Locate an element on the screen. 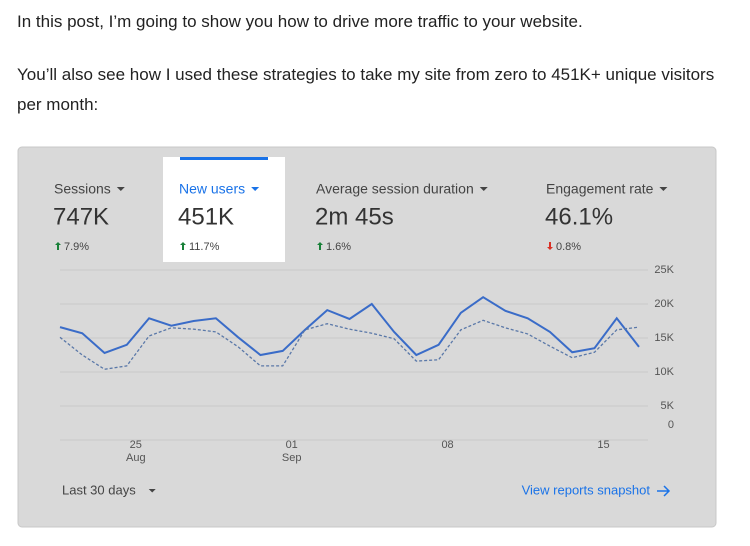 The image size is (750, 546). metric-change: 1.6% is located at coordinates (338, 247).